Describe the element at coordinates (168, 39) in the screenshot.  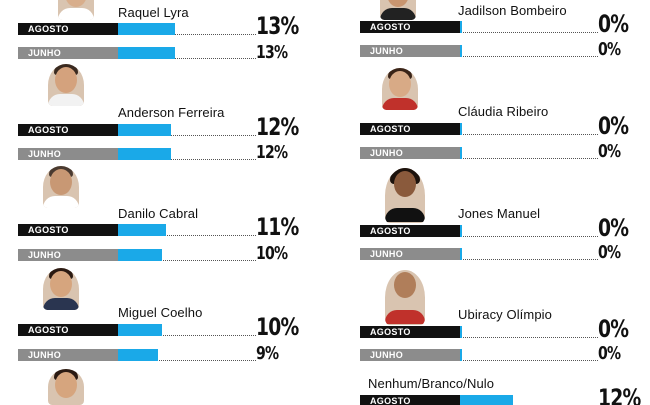
I see `candidate-card-raquel-lyra: Raquel Lyra AGOSTO 13% JUNHO 13%` at that location.